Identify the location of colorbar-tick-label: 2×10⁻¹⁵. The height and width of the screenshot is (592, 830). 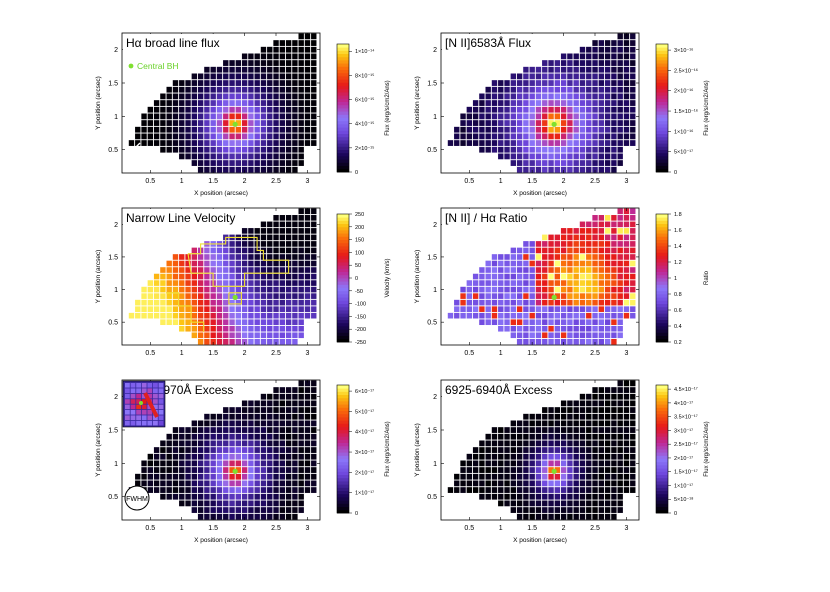
(364, 148).